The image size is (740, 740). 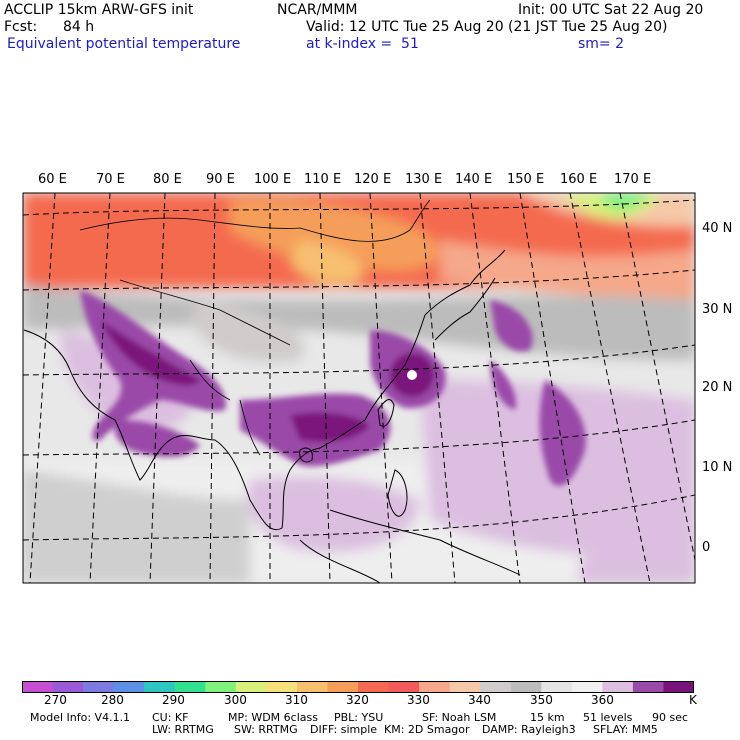 What do you see at coordinates (362, 44) in the screenshot?
I see `level-index: at k-index = 51` at bounding box center [362, 44].